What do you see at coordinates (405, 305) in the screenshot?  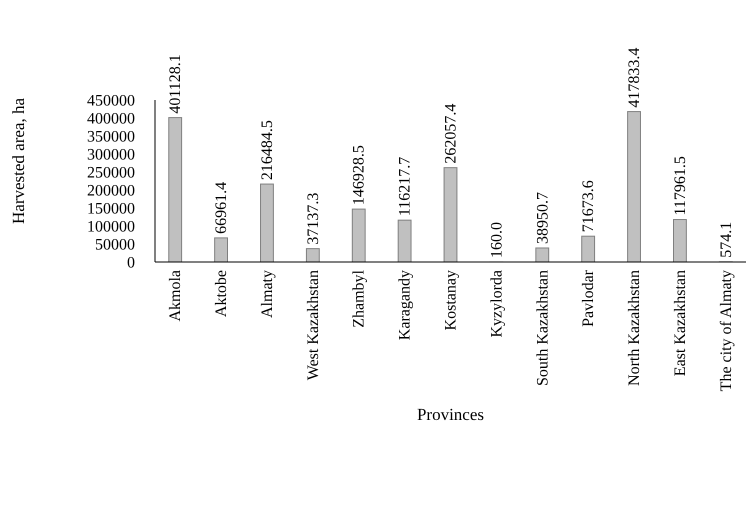 I see `x-tick-label: Karagandy` at bounding box center [405, 305].